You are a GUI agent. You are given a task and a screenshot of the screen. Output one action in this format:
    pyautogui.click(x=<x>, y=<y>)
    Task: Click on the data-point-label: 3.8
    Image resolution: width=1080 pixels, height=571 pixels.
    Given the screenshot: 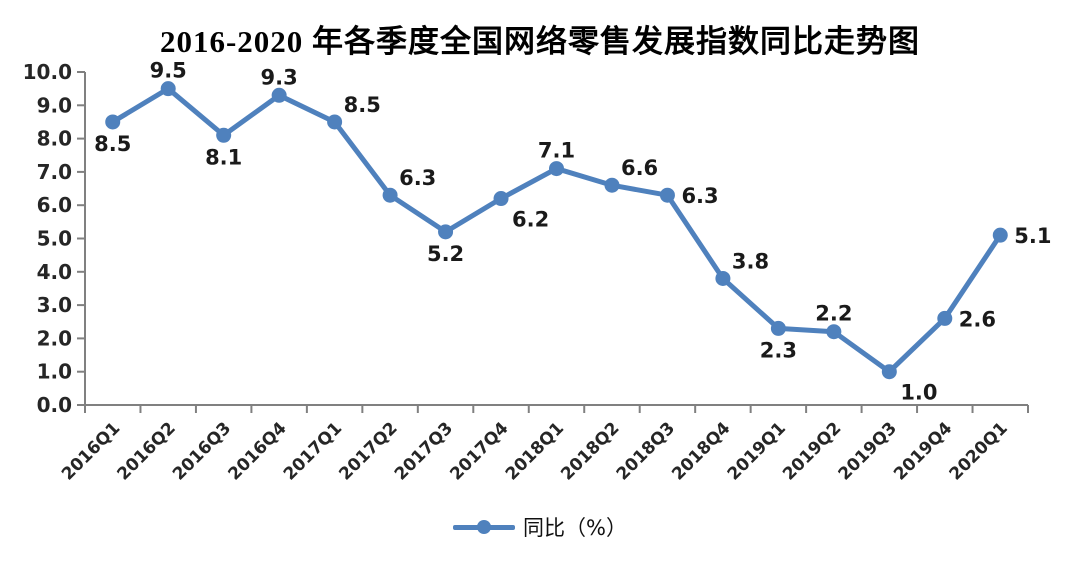 What is the action you would take?
    pyautogui.click(x=750, y=261)
    